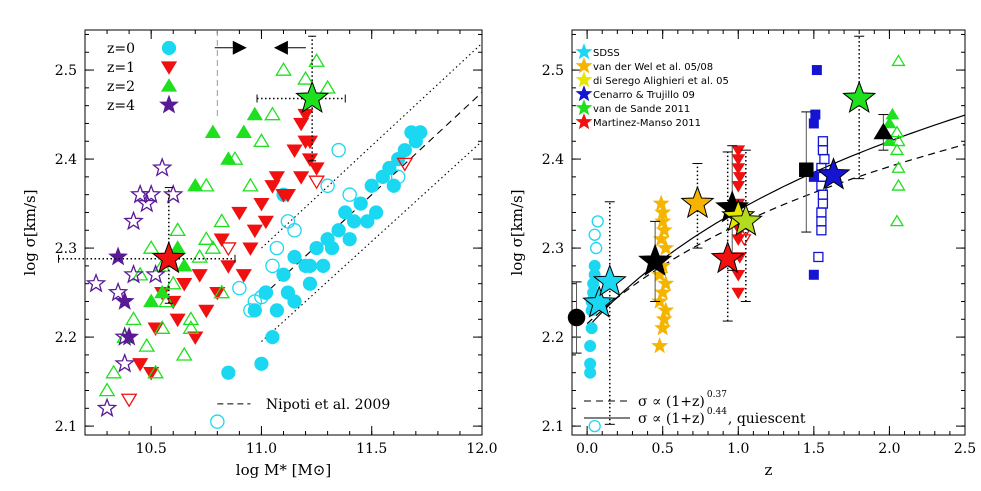 The width and height of the screenshot is (981, 491). I want to click on legend-marker-triangle-down, so click(169, 68).